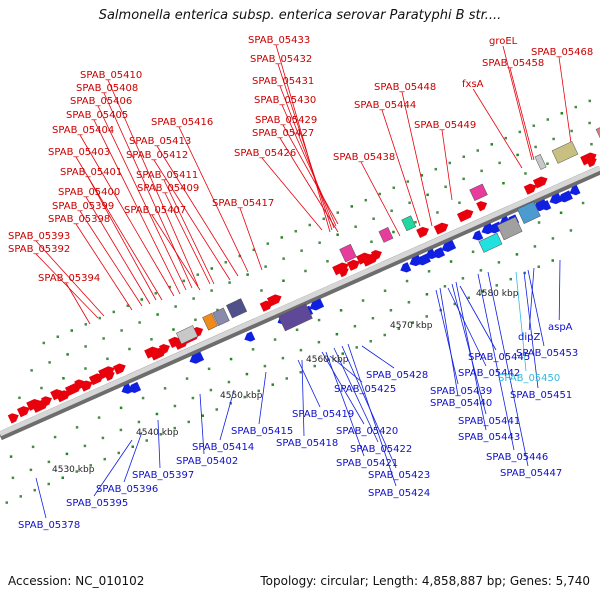 The width and height of the screenshot is (600, 600). What do you see at coordinates (39, 249) in the screenshot?
I see `forward-gene-label: SPAB_05392` at bounding box center [39, 249].